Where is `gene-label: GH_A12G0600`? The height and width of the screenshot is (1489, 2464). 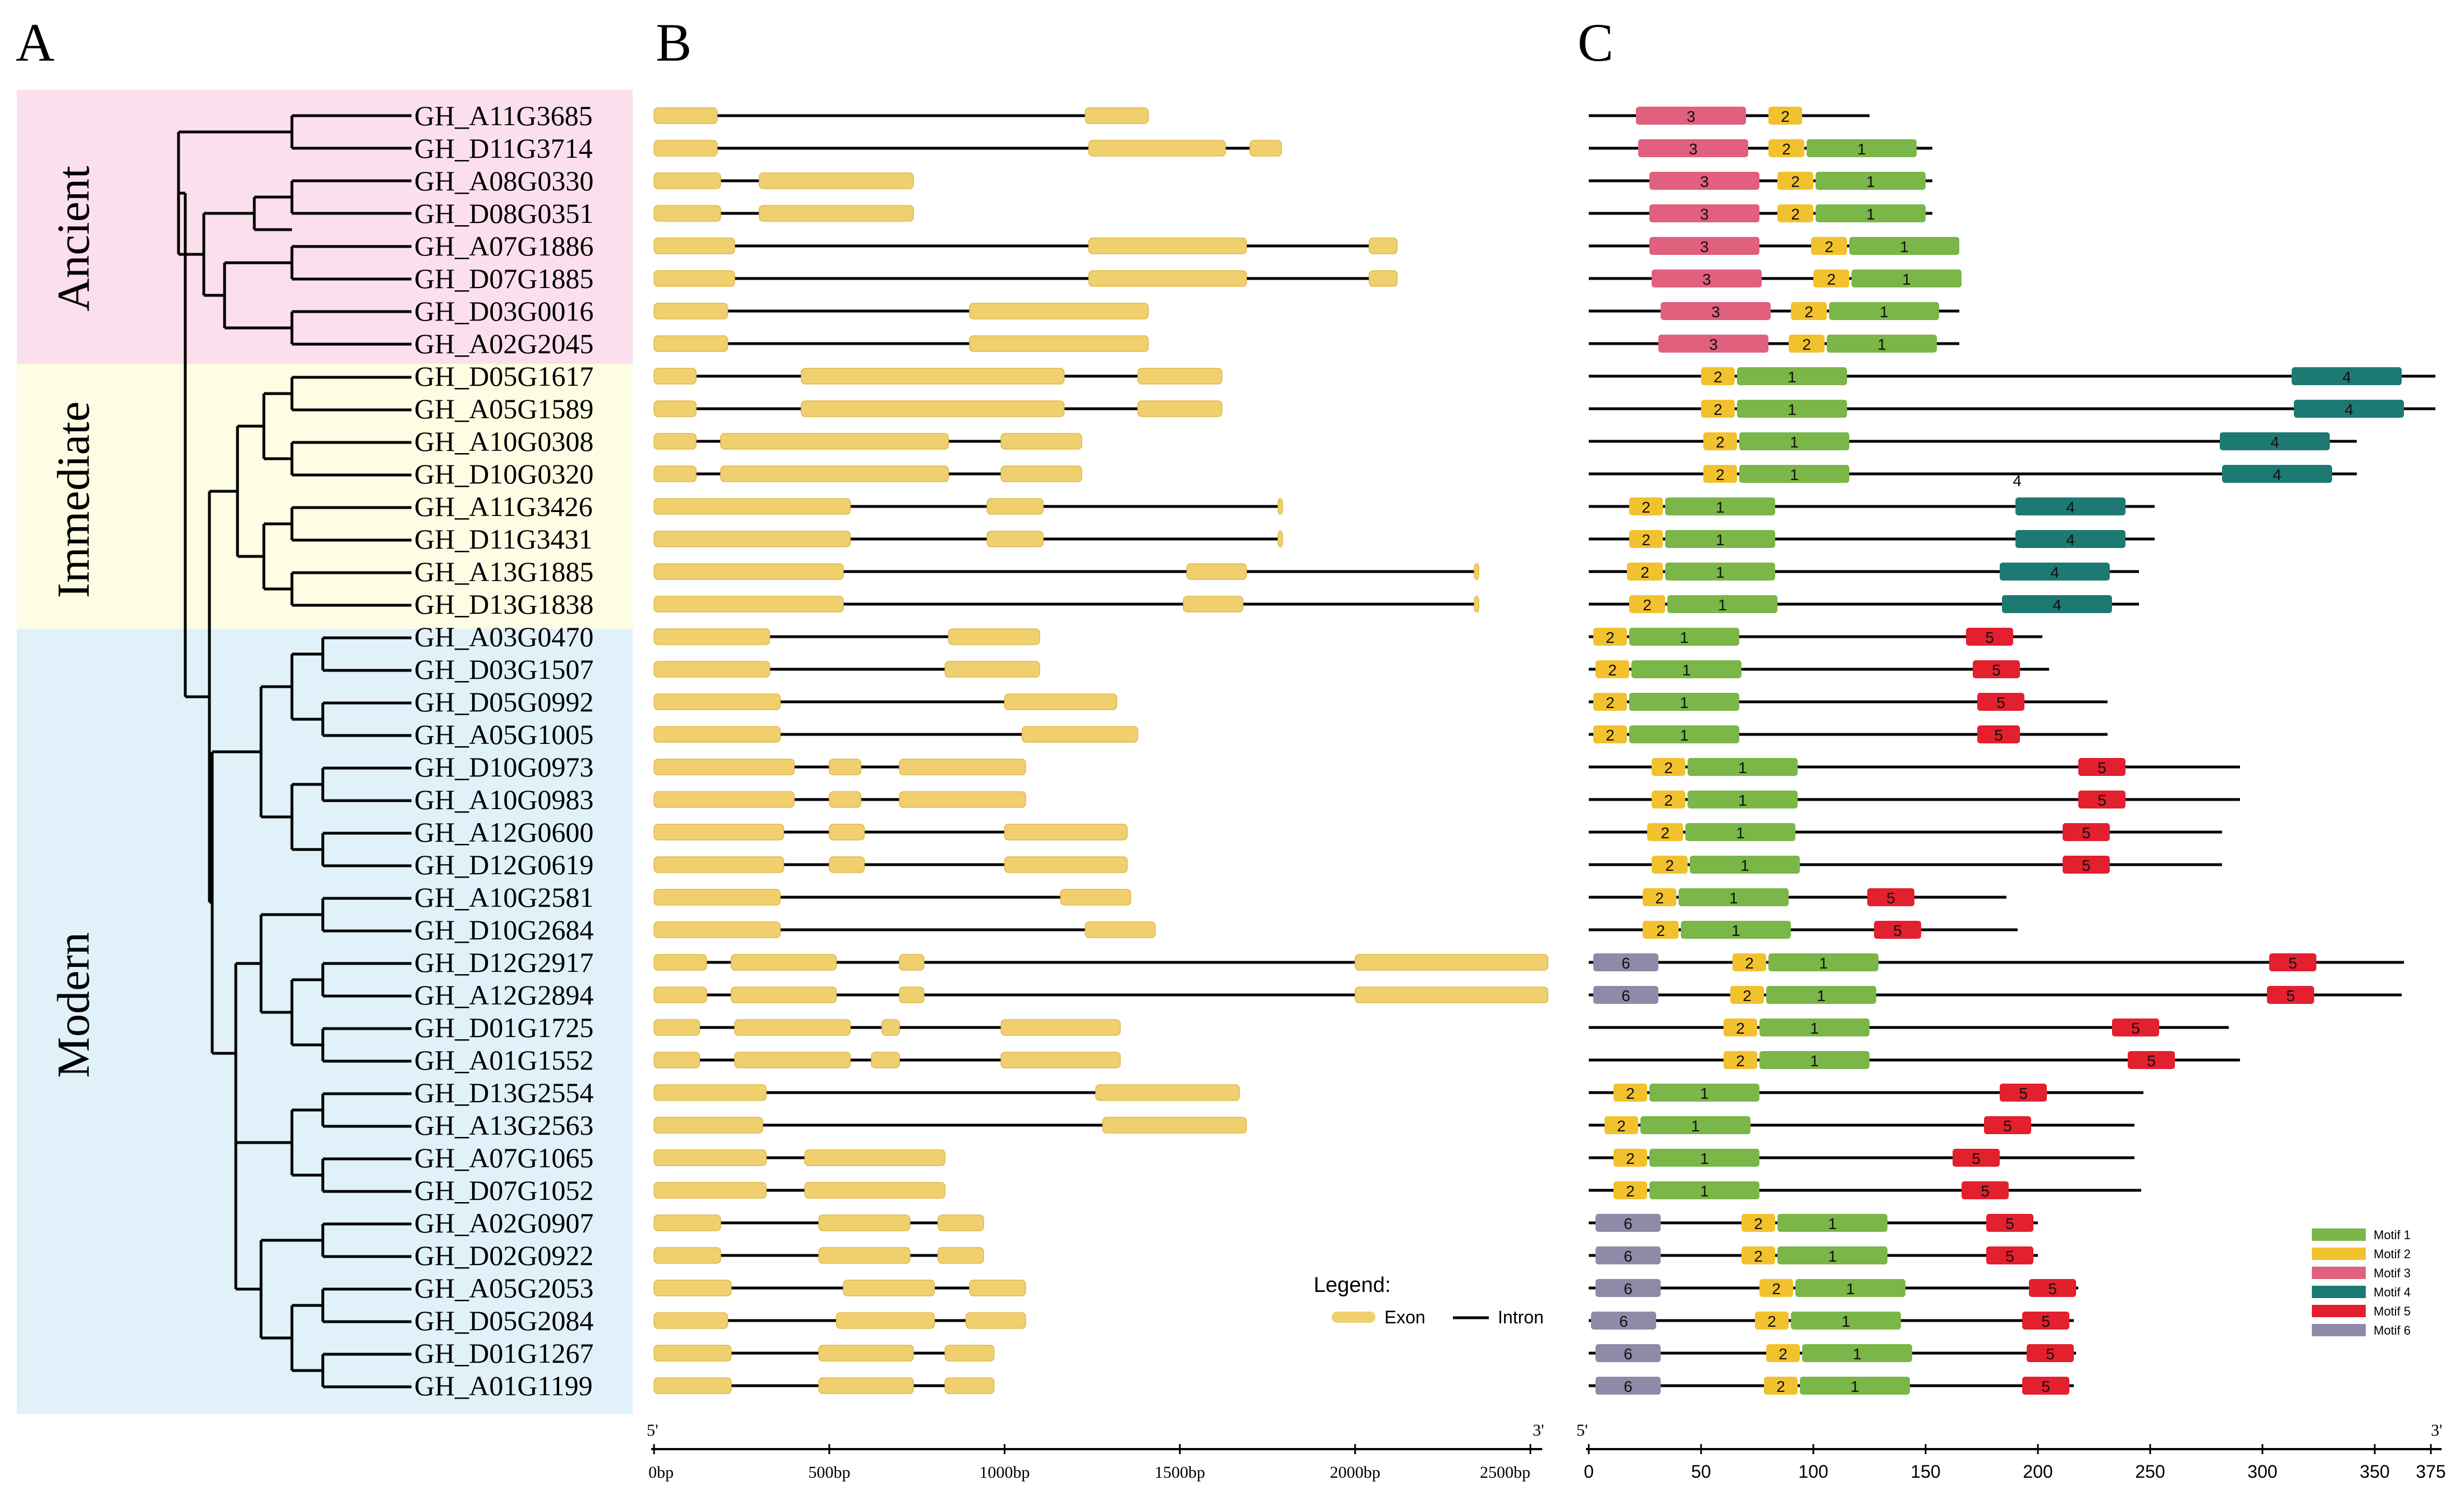
gene-label: GH_A12G0600 is located at coordinates (503, 832).